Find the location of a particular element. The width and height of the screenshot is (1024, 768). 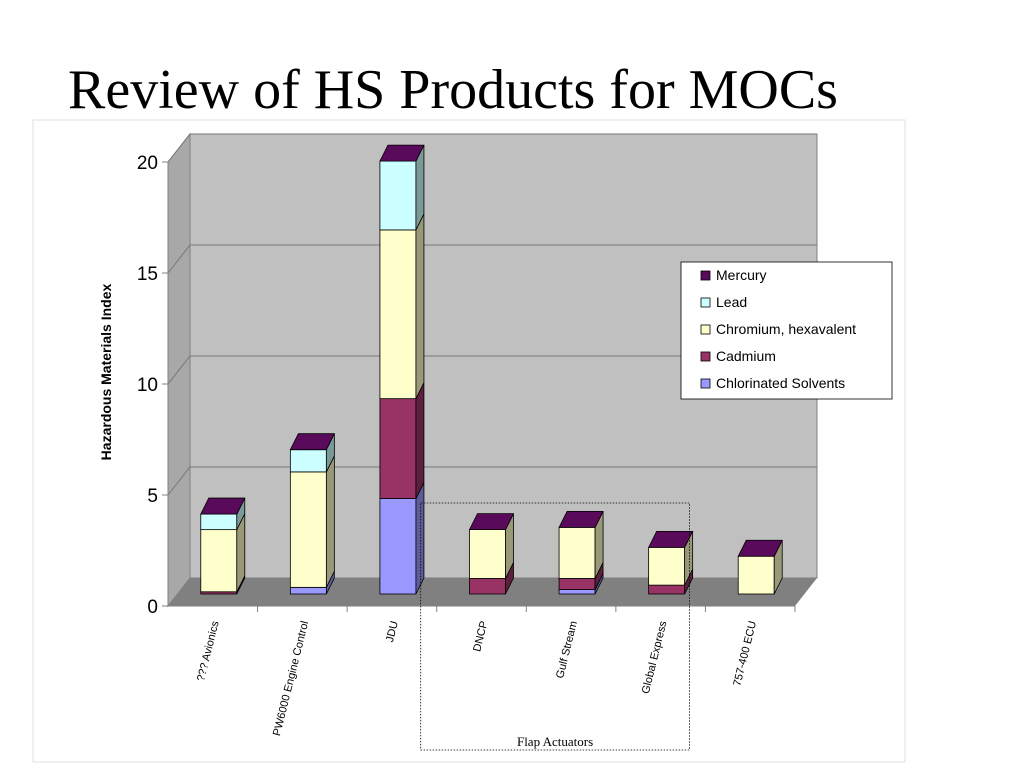

annotation-group: Flap Actuators is located at coordinates (555, 626).